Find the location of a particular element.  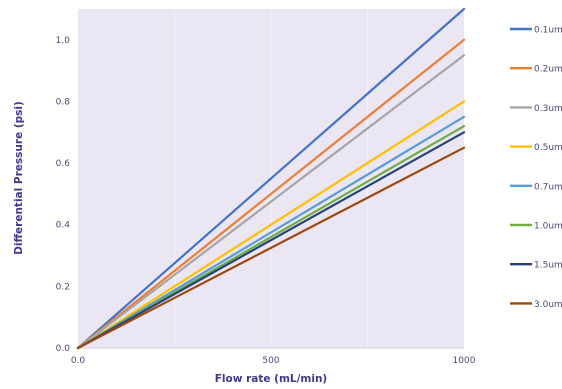

y-tick-label: 0.0 is located at coordinates (63, 349).